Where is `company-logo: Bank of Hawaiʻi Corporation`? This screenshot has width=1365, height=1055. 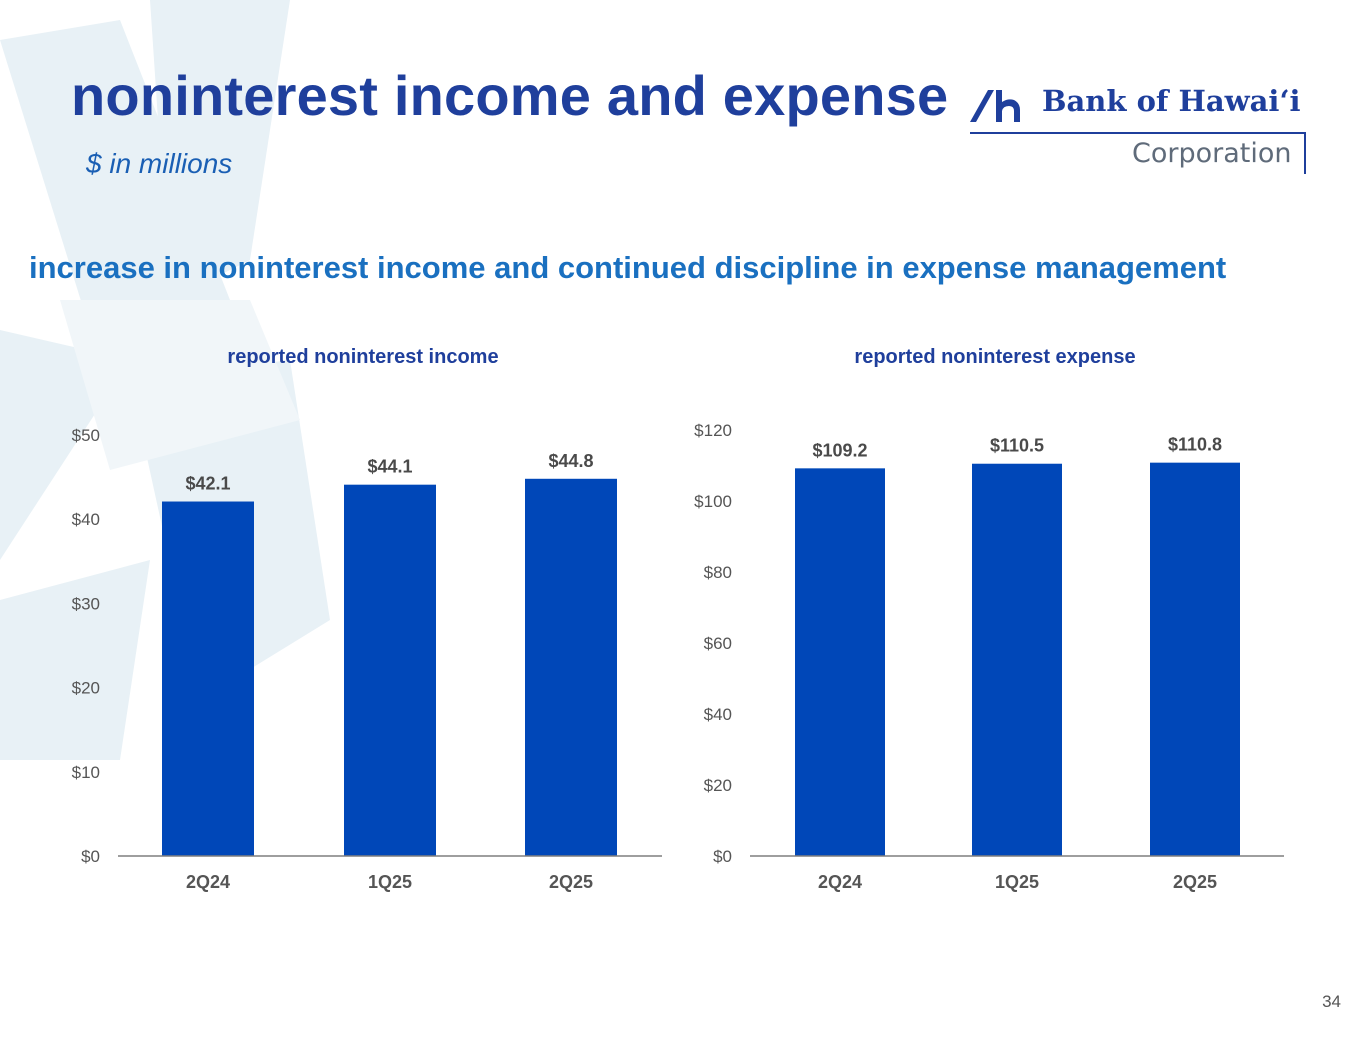
company-logo: Bank of Hawaiʻi Corporation is located at coordinates (1138, 127).